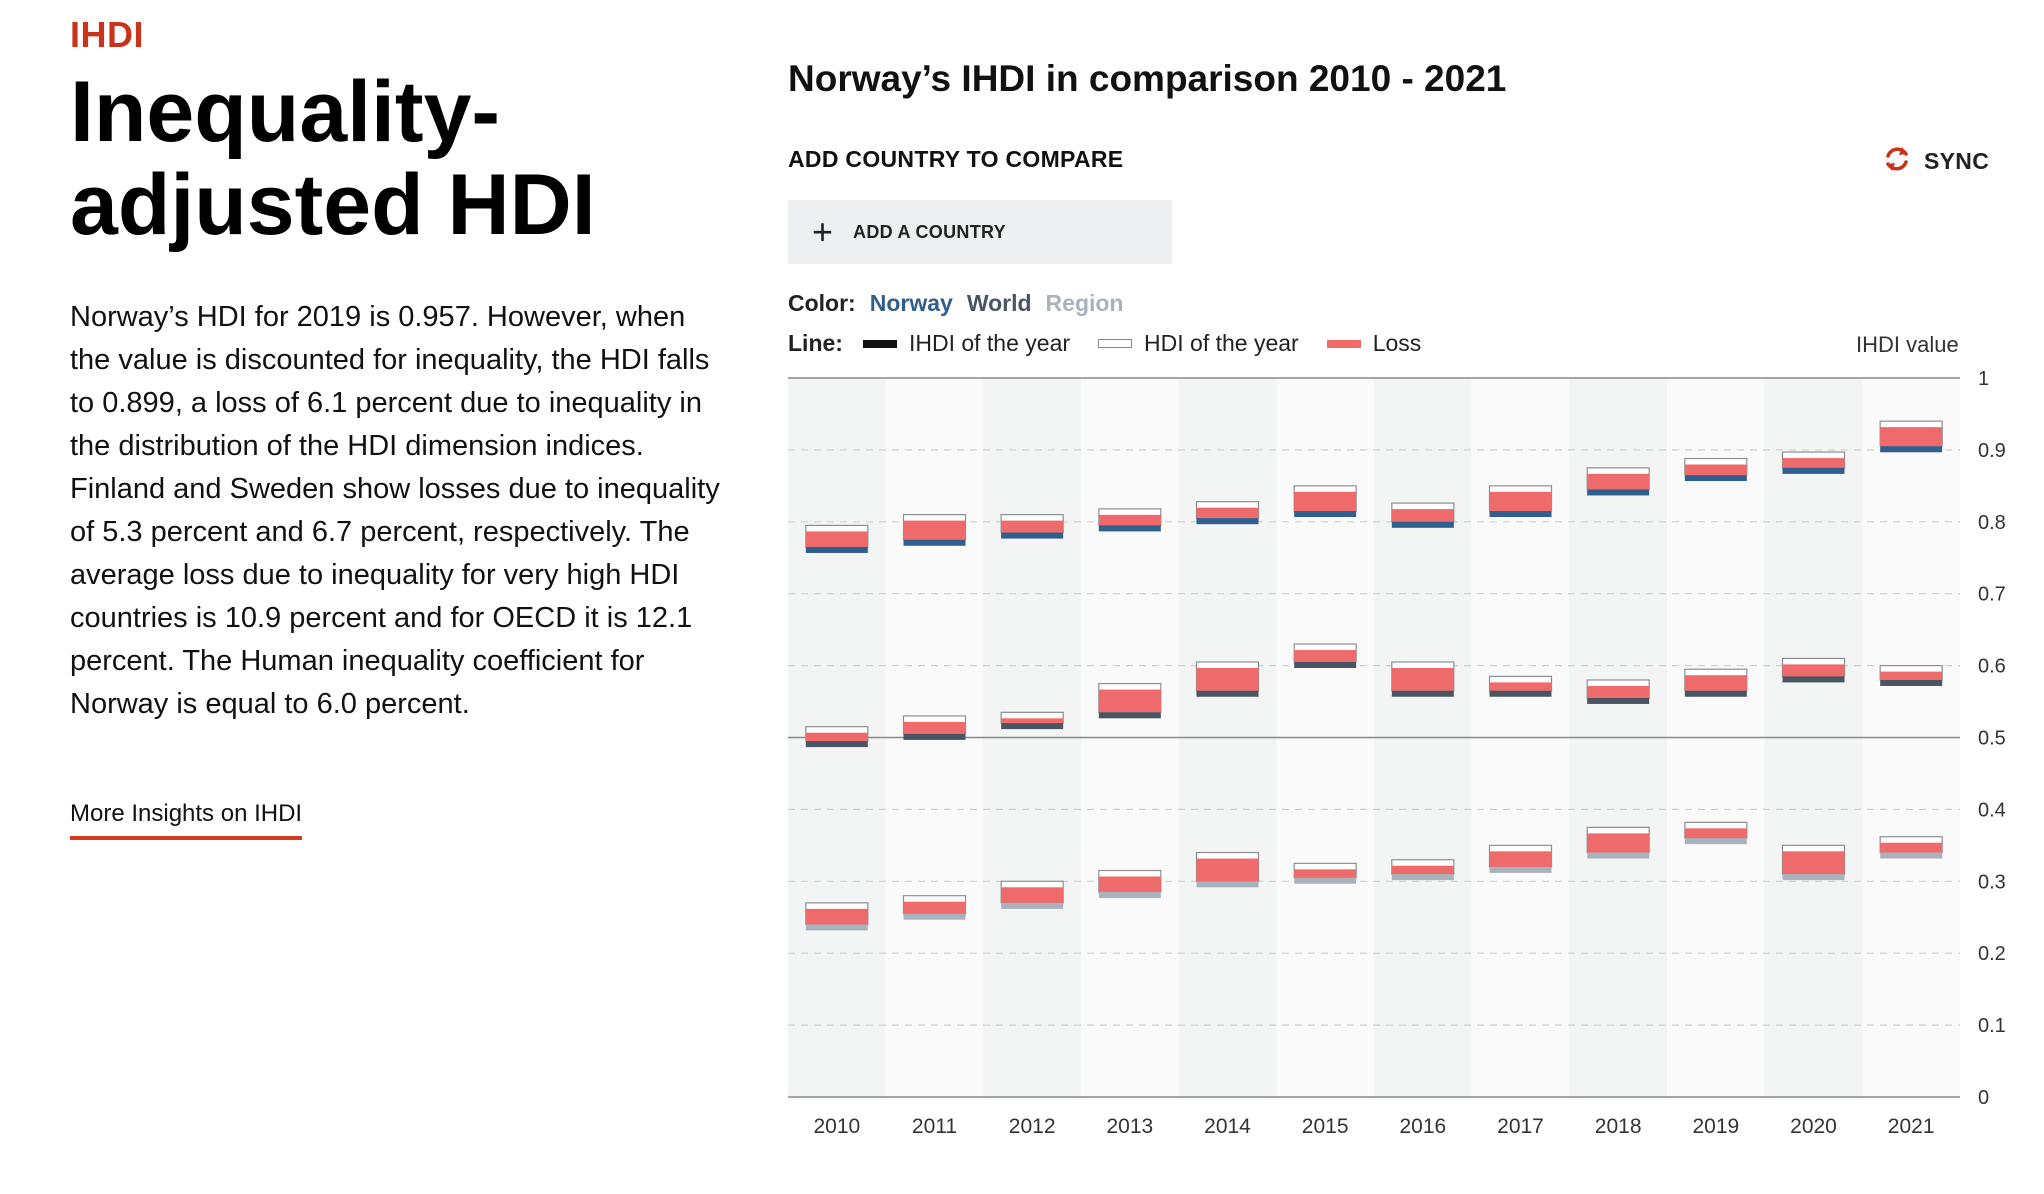  I want to click on x-tick-label: 2012, so click(1032, 1126).